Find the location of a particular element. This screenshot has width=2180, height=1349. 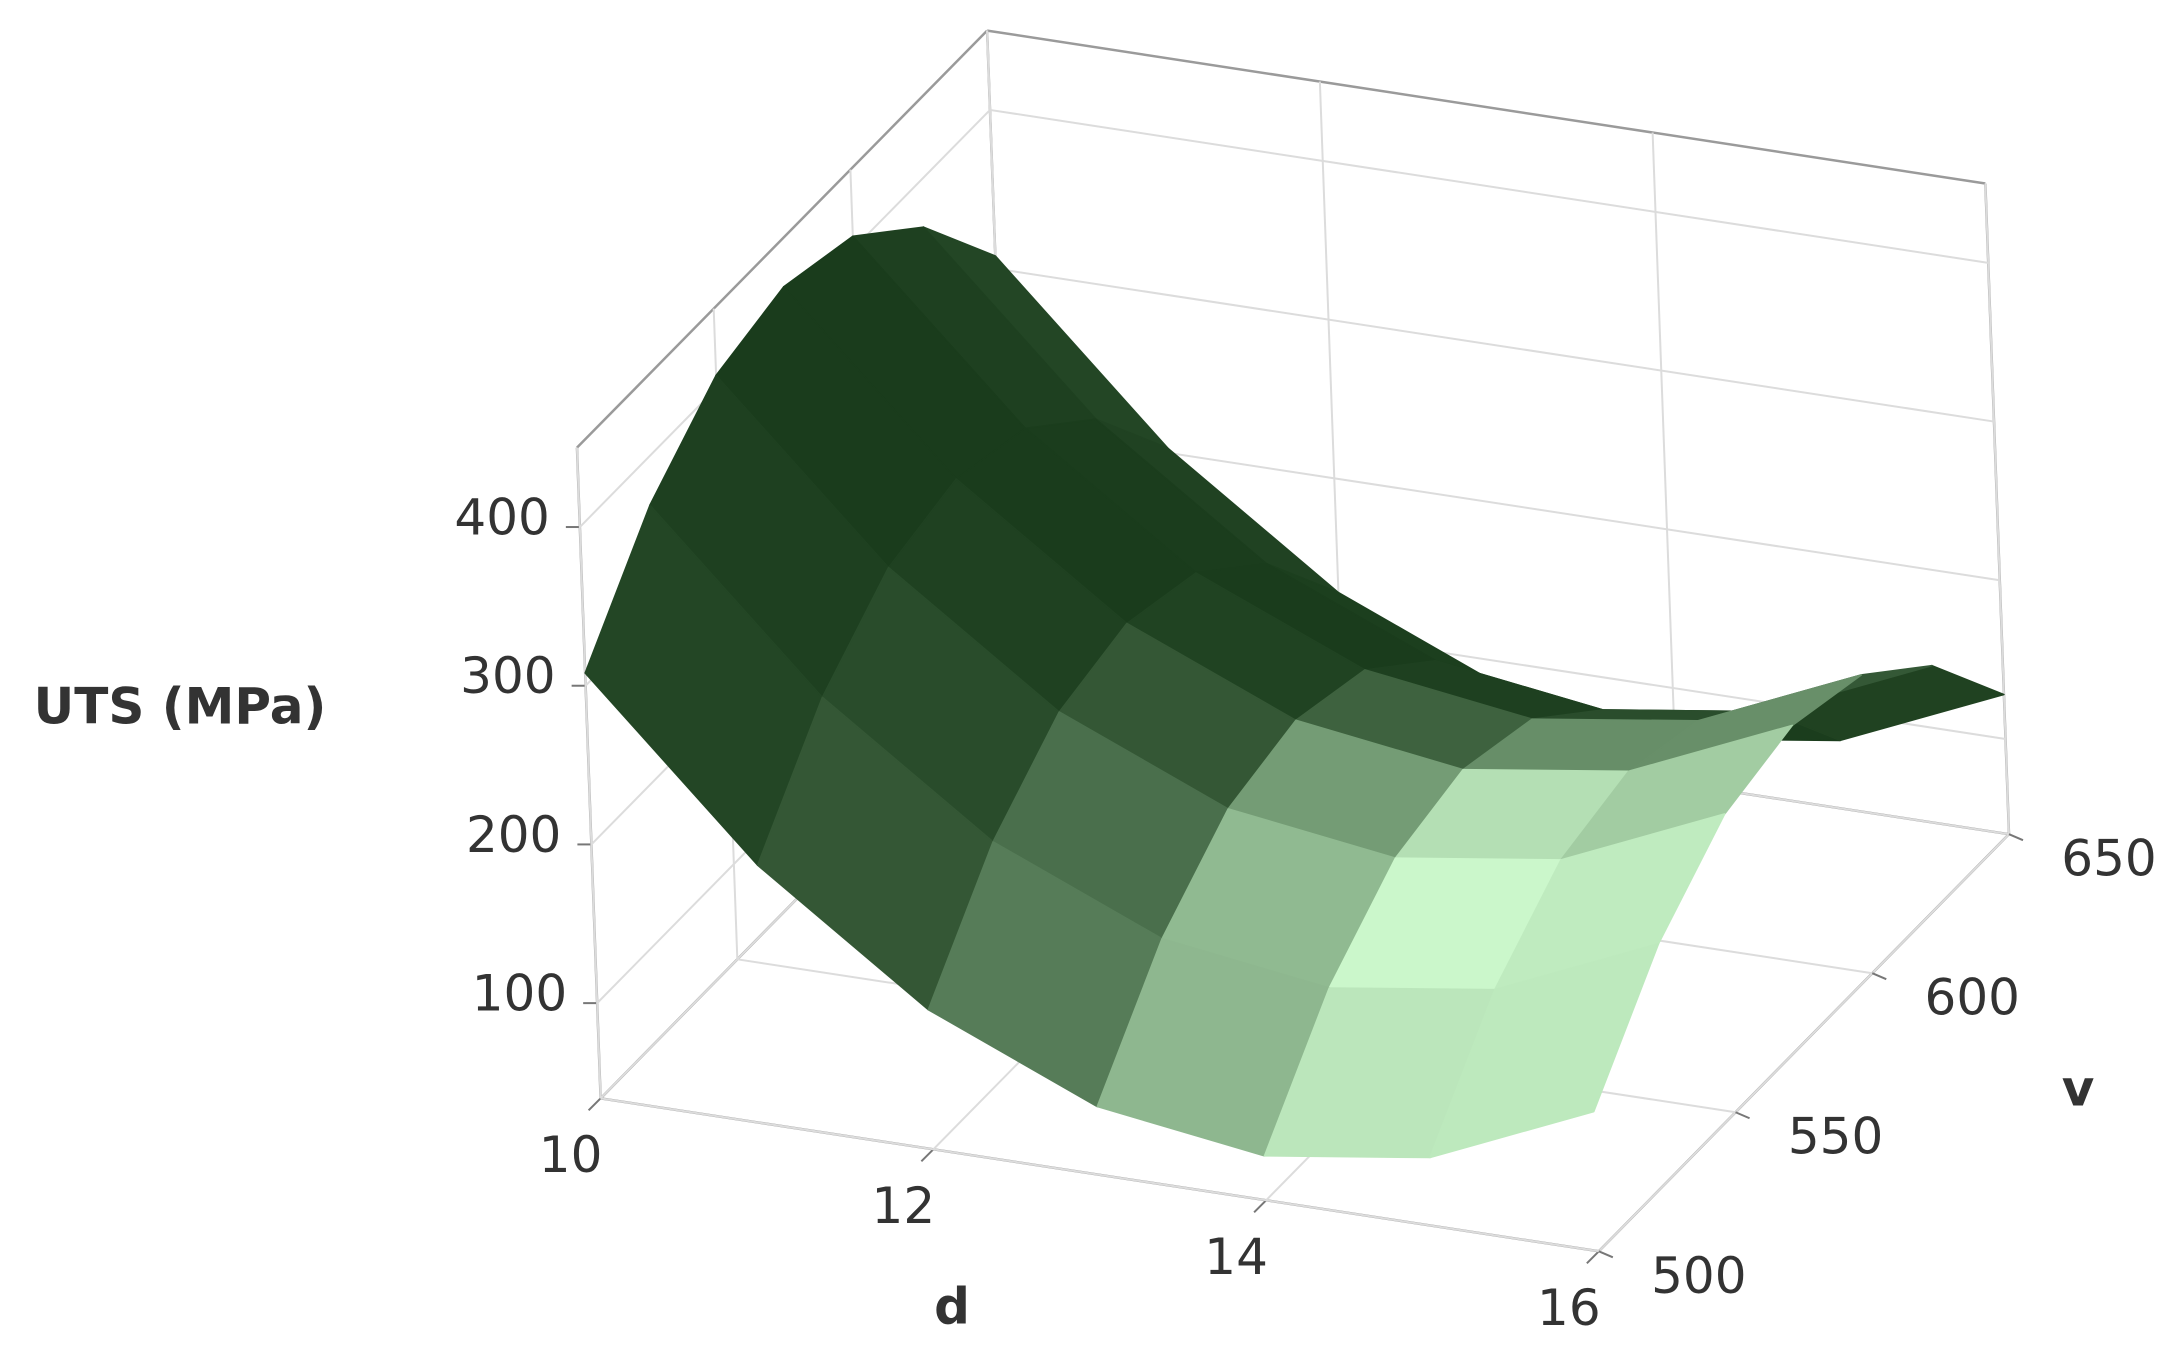

y-tick-label: 550 is located at coordinates (1835, 1137).